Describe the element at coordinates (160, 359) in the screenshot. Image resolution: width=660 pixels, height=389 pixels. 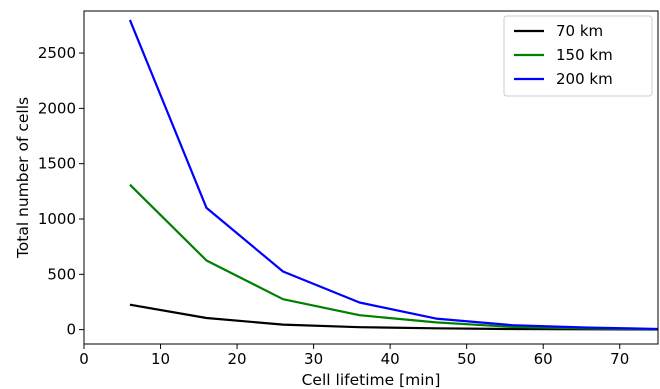
I see `x-tick-label: 10` at that location.